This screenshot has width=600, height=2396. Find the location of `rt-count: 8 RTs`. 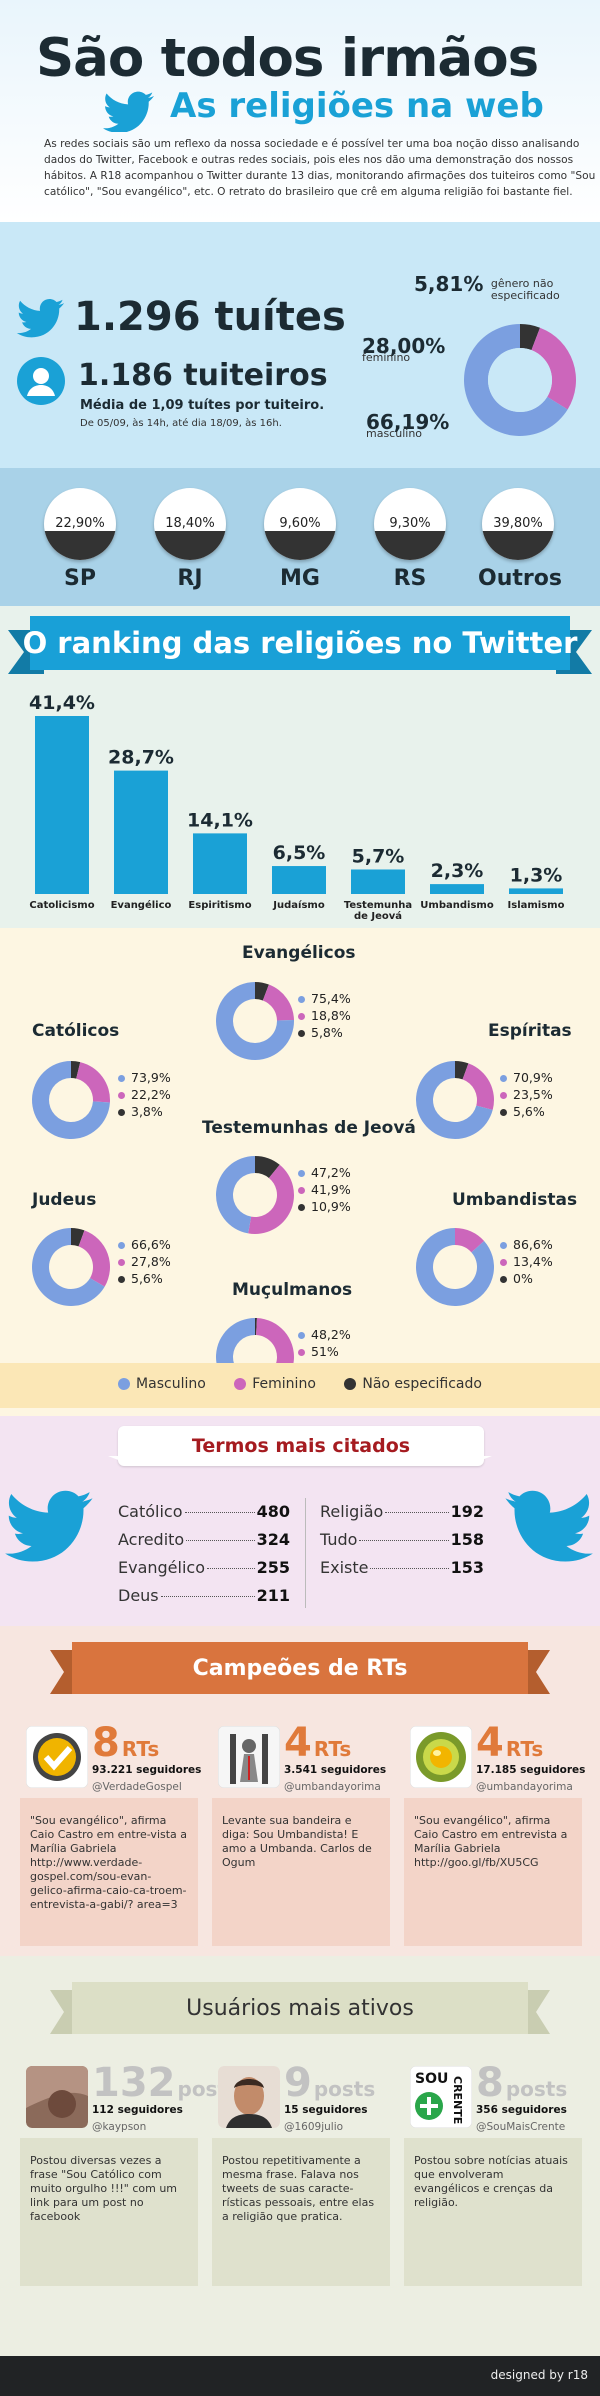

rt-count: 8 RTs is located at coordinates (126, 1743).